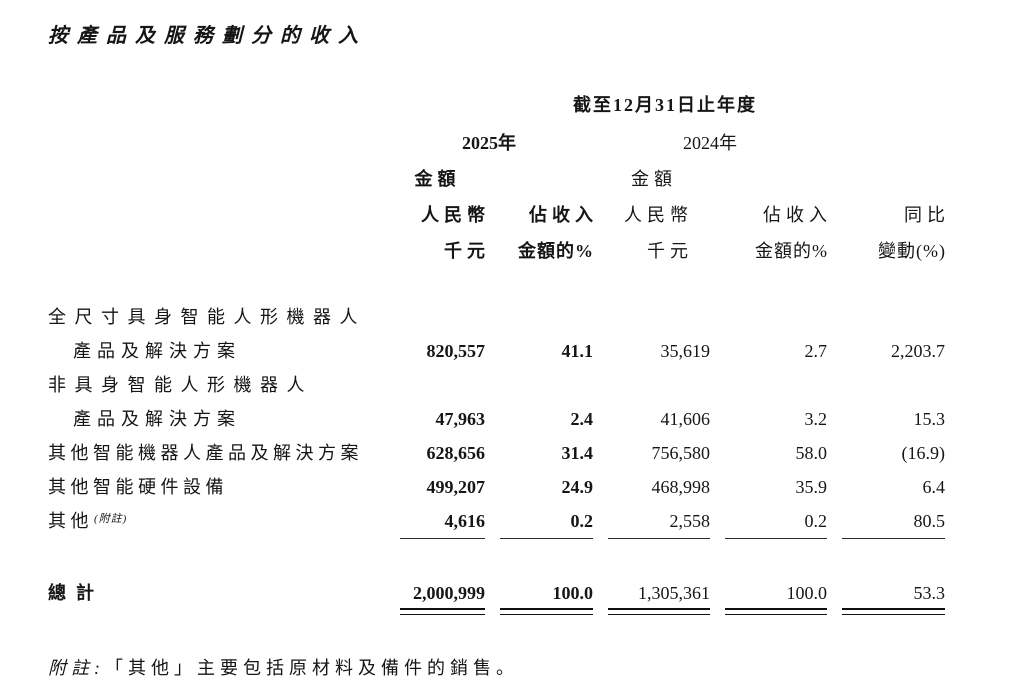 Image resolution: width=1024 pixels, height=684 pixels. Describe the element at coordinates (496, 513) in the screenshot. I see `table-row: 其他(附註) 4,616 0.2 2,558 0.2 80.5` at that location.